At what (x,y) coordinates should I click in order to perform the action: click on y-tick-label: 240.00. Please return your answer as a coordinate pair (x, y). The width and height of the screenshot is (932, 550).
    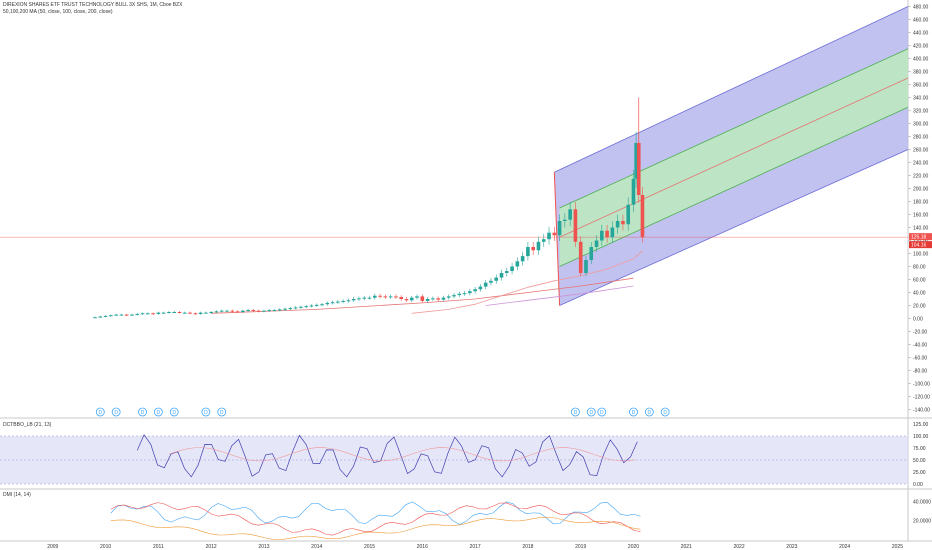
    Looking at the image, I should click on (921, 163).